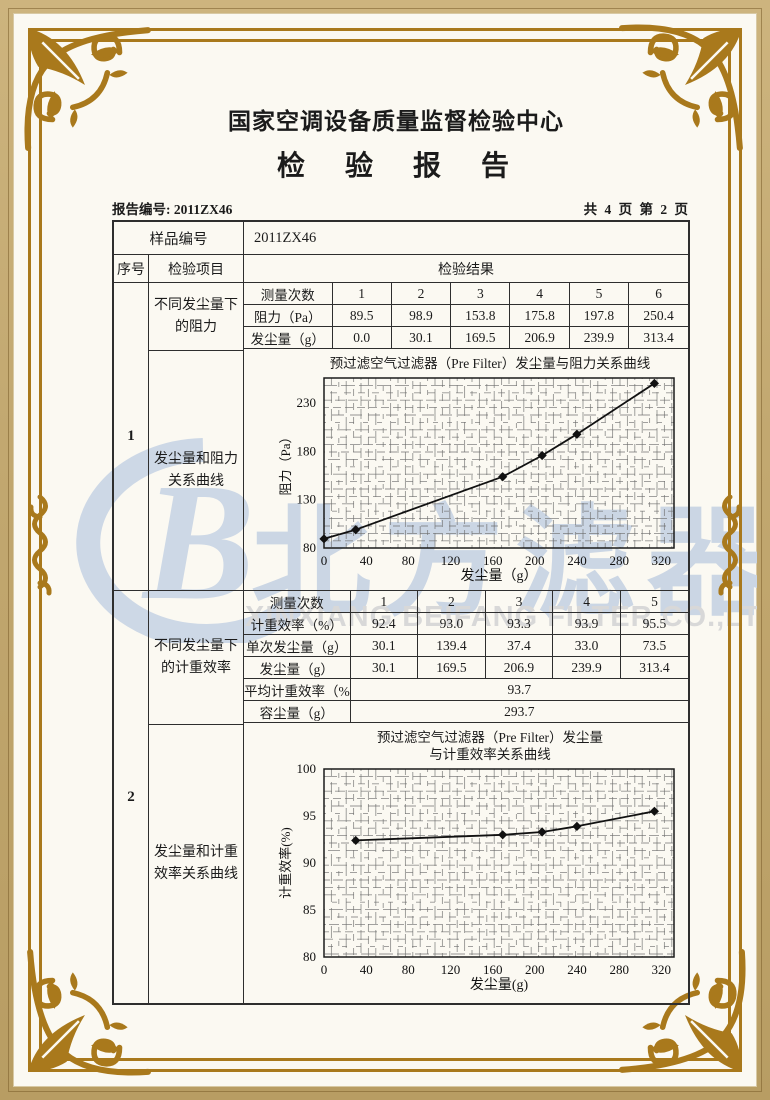 This screenshot has height=1100, width=770. What do you see at coordinates (451, 645) in the screenshot?
I see `cell: 139.4` at bounding box center [451, 645].